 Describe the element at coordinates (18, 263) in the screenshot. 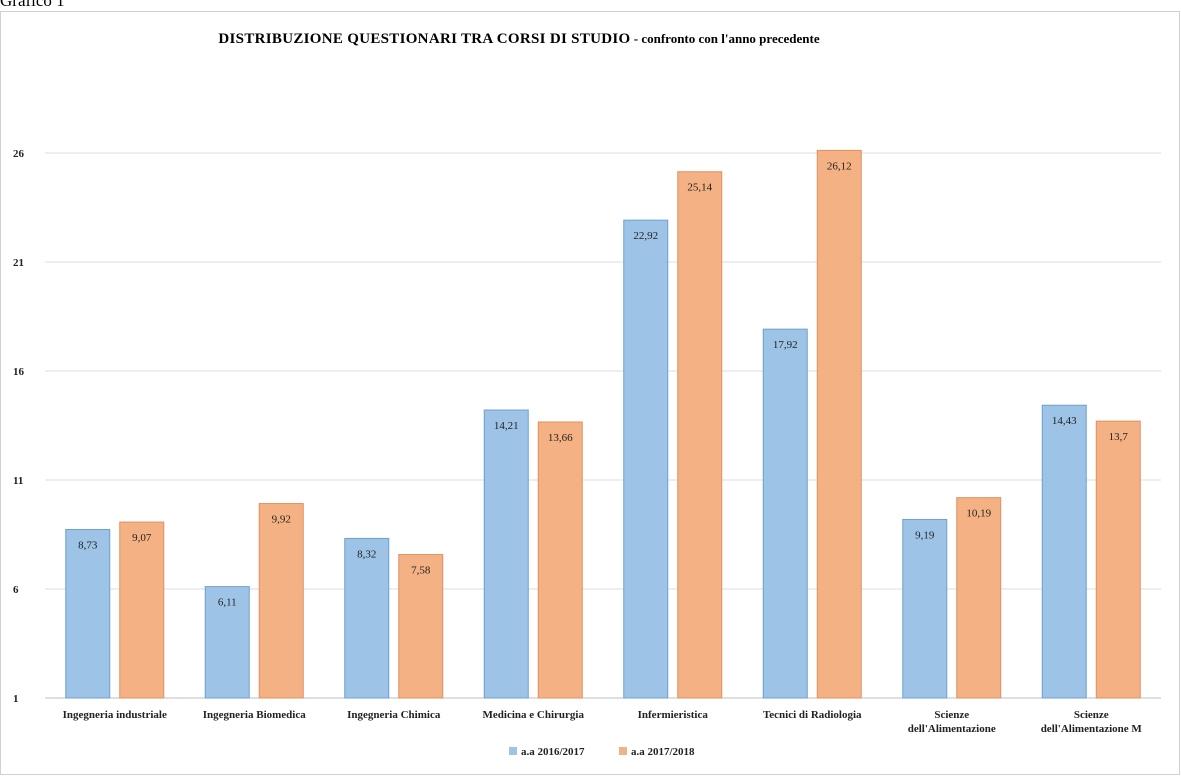

I see `y-tick-label: 21` at that location.